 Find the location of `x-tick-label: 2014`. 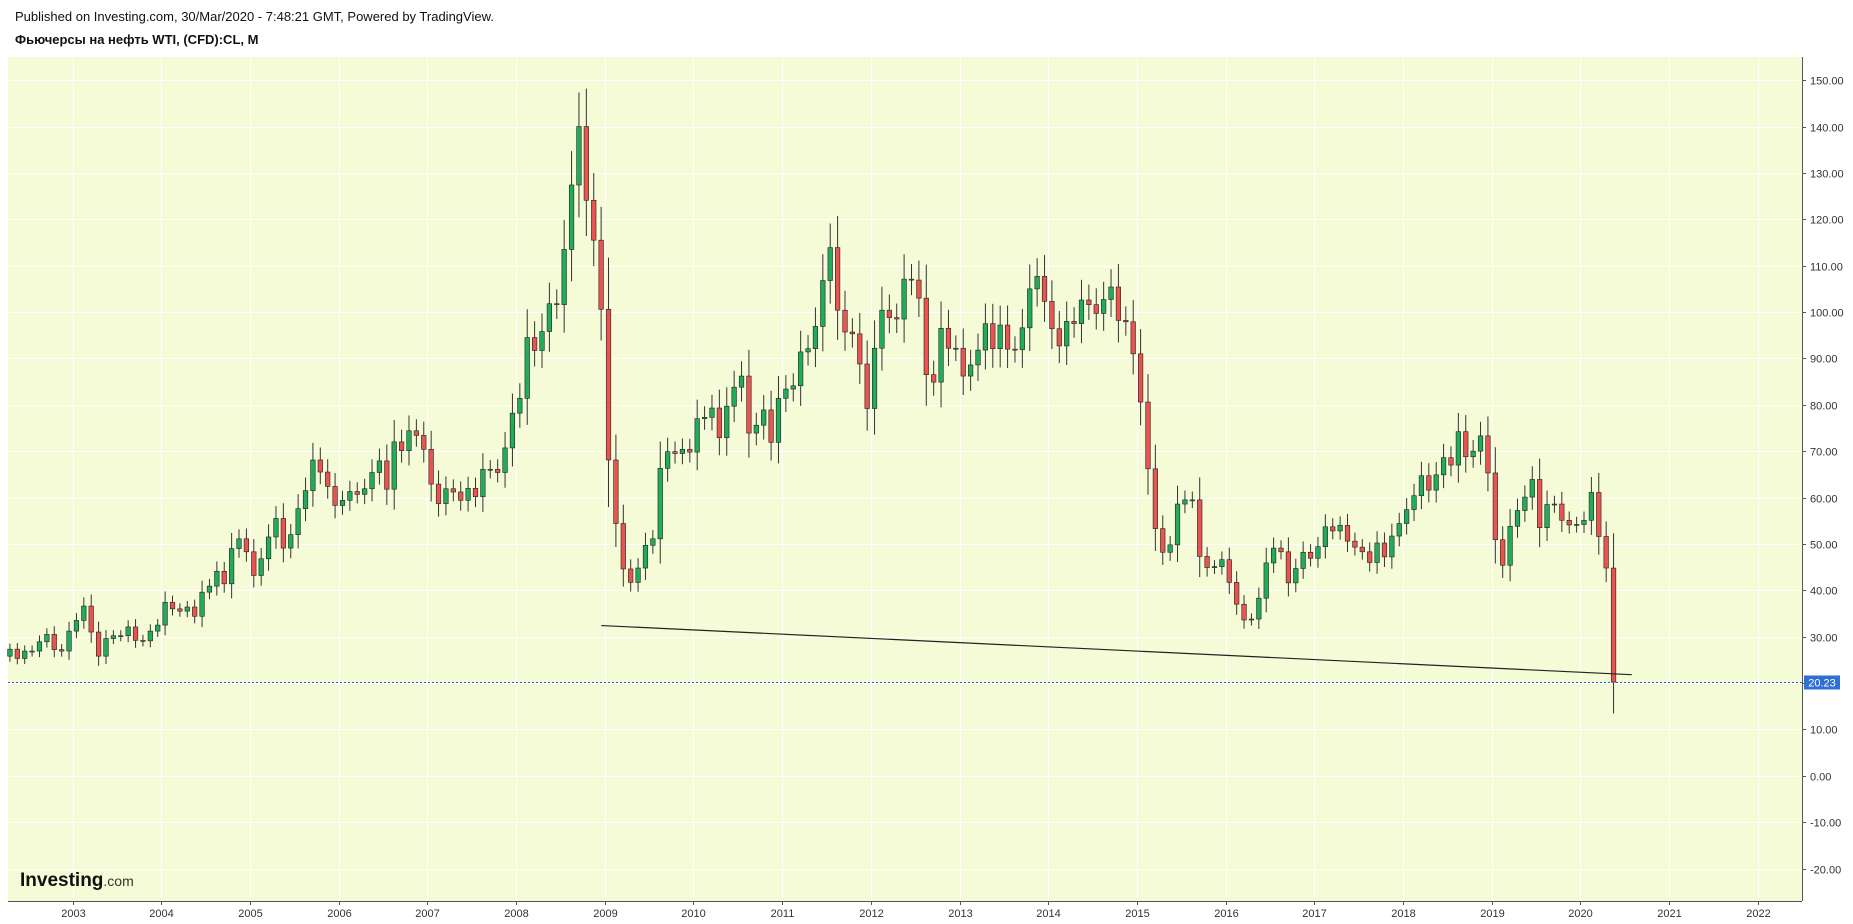

x-tick-label: 2014 is located at coordinates (1048, 914).